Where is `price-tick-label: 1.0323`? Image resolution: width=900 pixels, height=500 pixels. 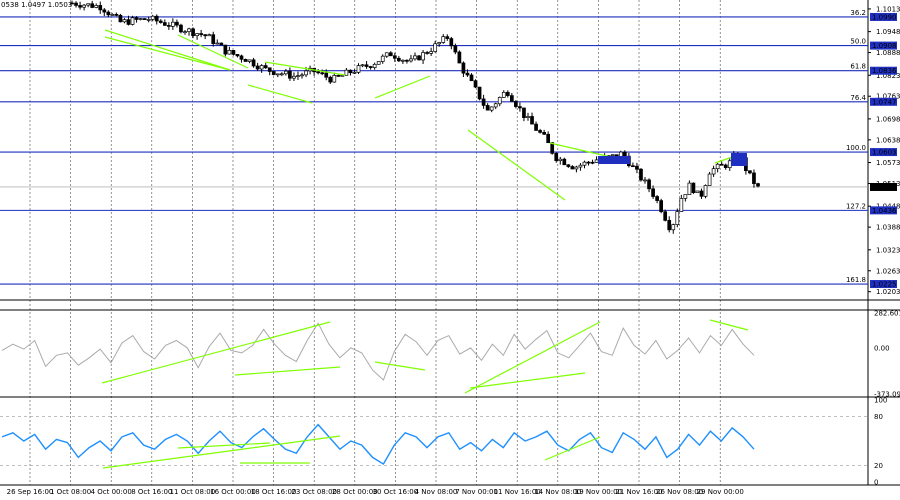 price-tick-label: 1.0323 is located at coordinates (888, 250).